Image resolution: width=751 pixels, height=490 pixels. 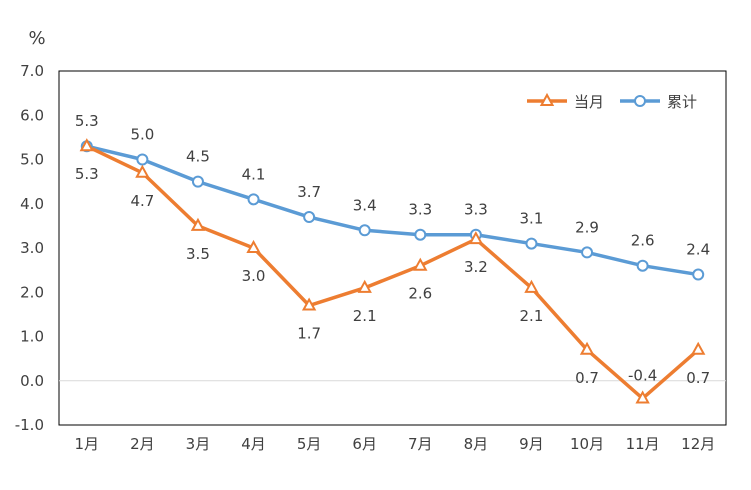 What do you see at coordinates (32, 248) in the screenshot?
I see `y-tick-label: 3.0` at bounding box center [32, 248].